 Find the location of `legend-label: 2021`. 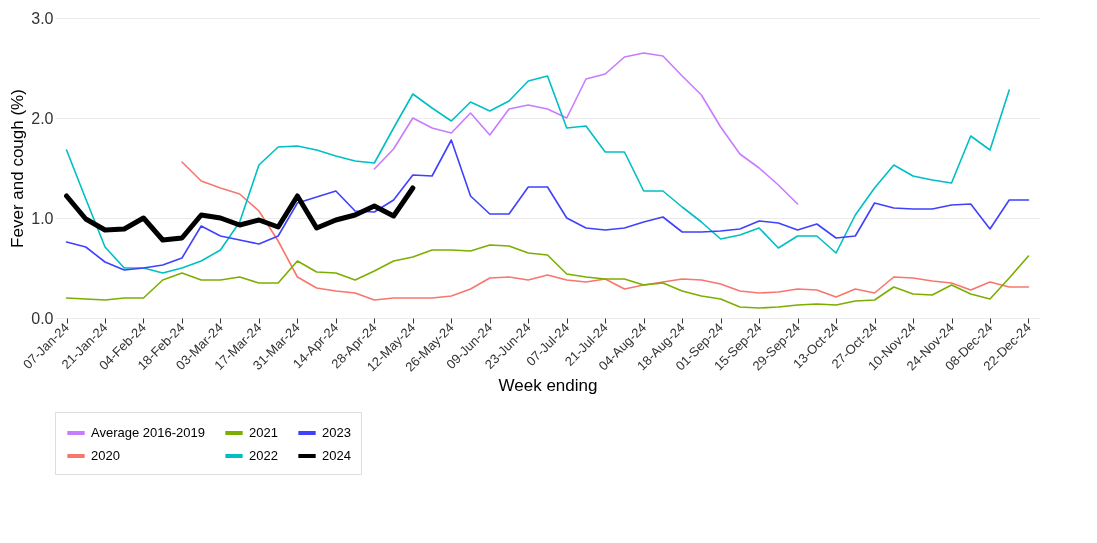

legend-label: 2021 is located at coordinates (263, 432).